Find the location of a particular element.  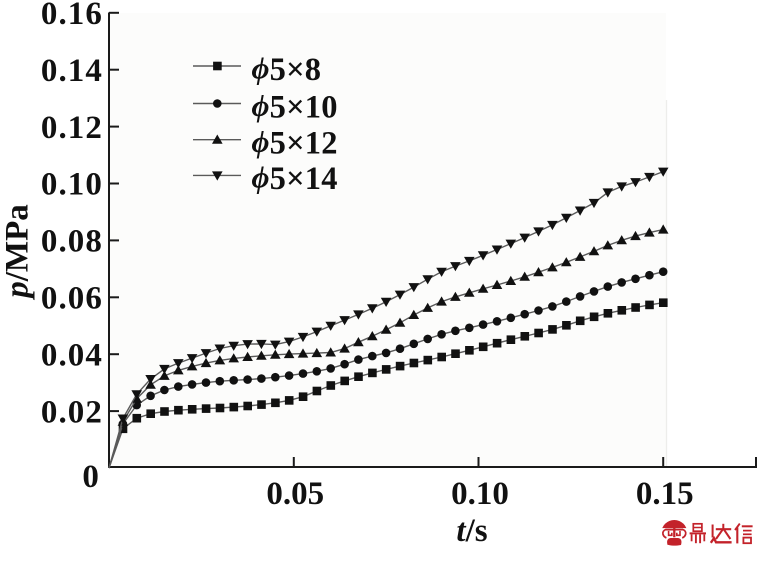

svg-text: 0.05 is located at coordinates (295, 494).